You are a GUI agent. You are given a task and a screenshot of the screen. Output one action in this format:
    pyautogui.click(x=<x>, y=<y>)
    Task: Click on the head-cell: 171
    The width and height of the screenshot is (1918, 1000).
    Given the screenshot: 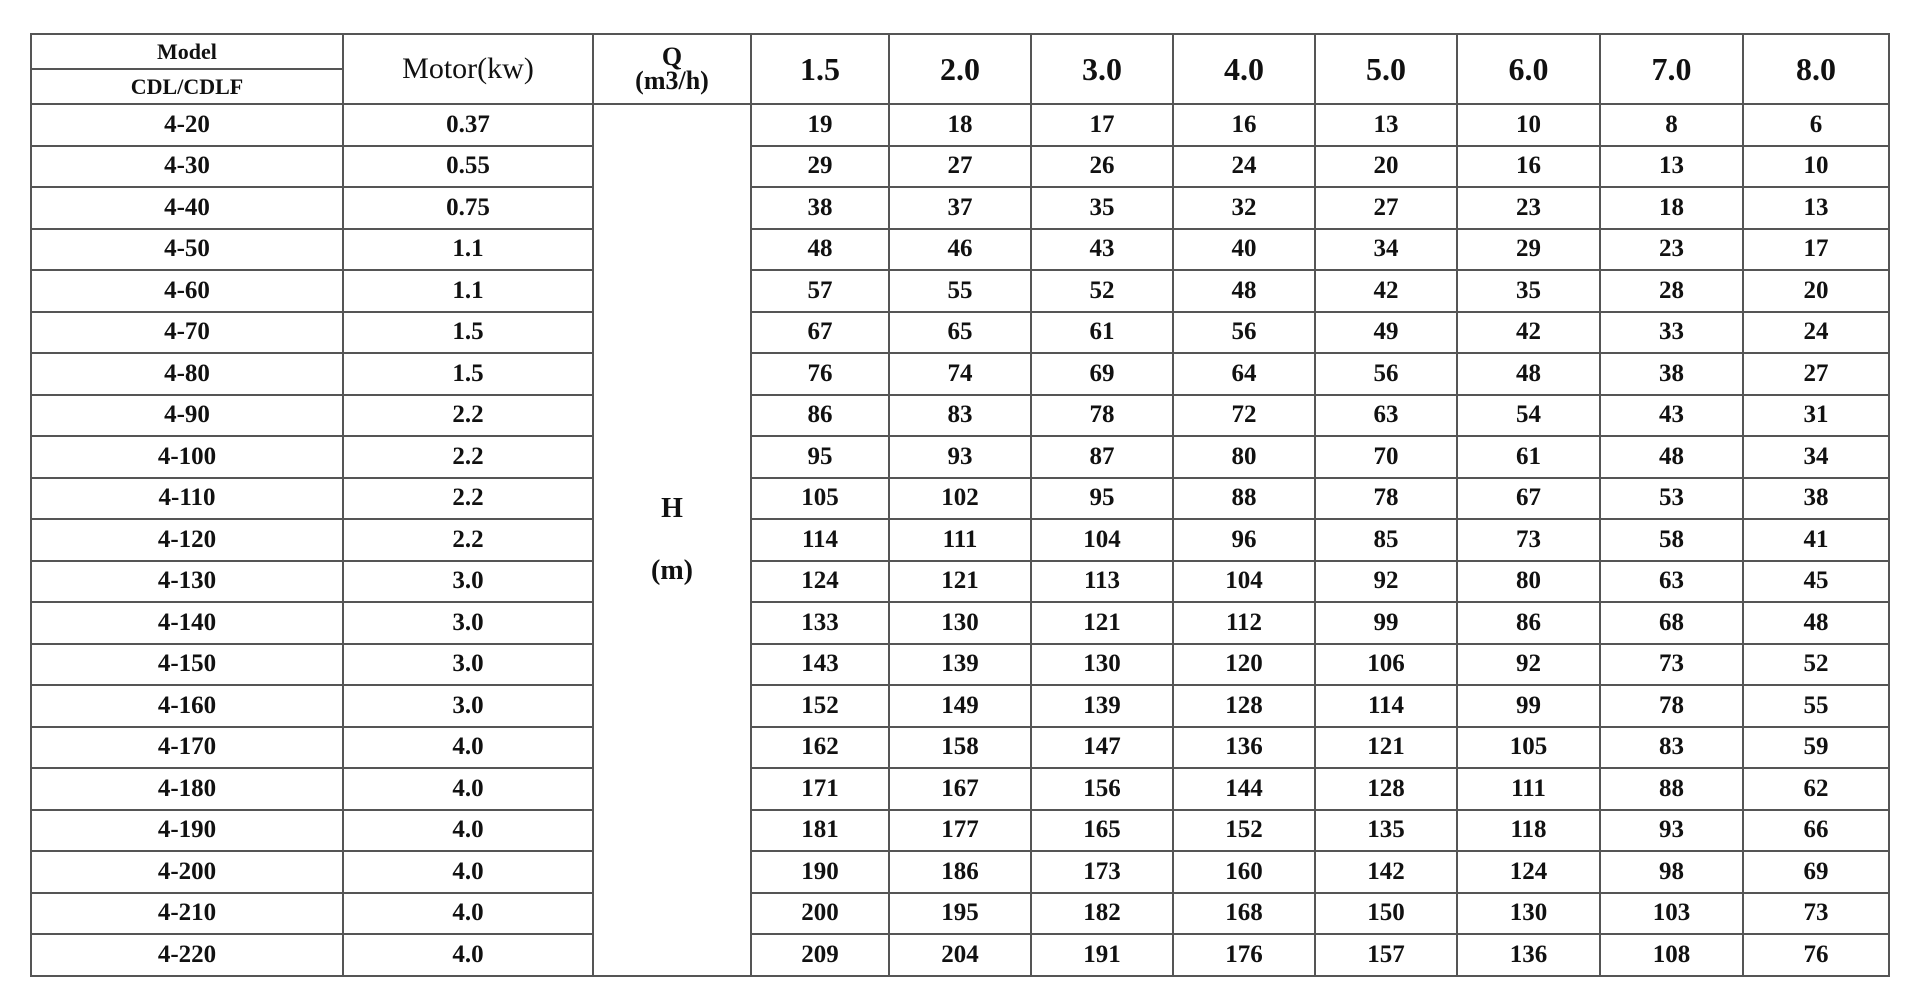 What is the action you would take?
    pyautogui.click(x=820, y=789)
    